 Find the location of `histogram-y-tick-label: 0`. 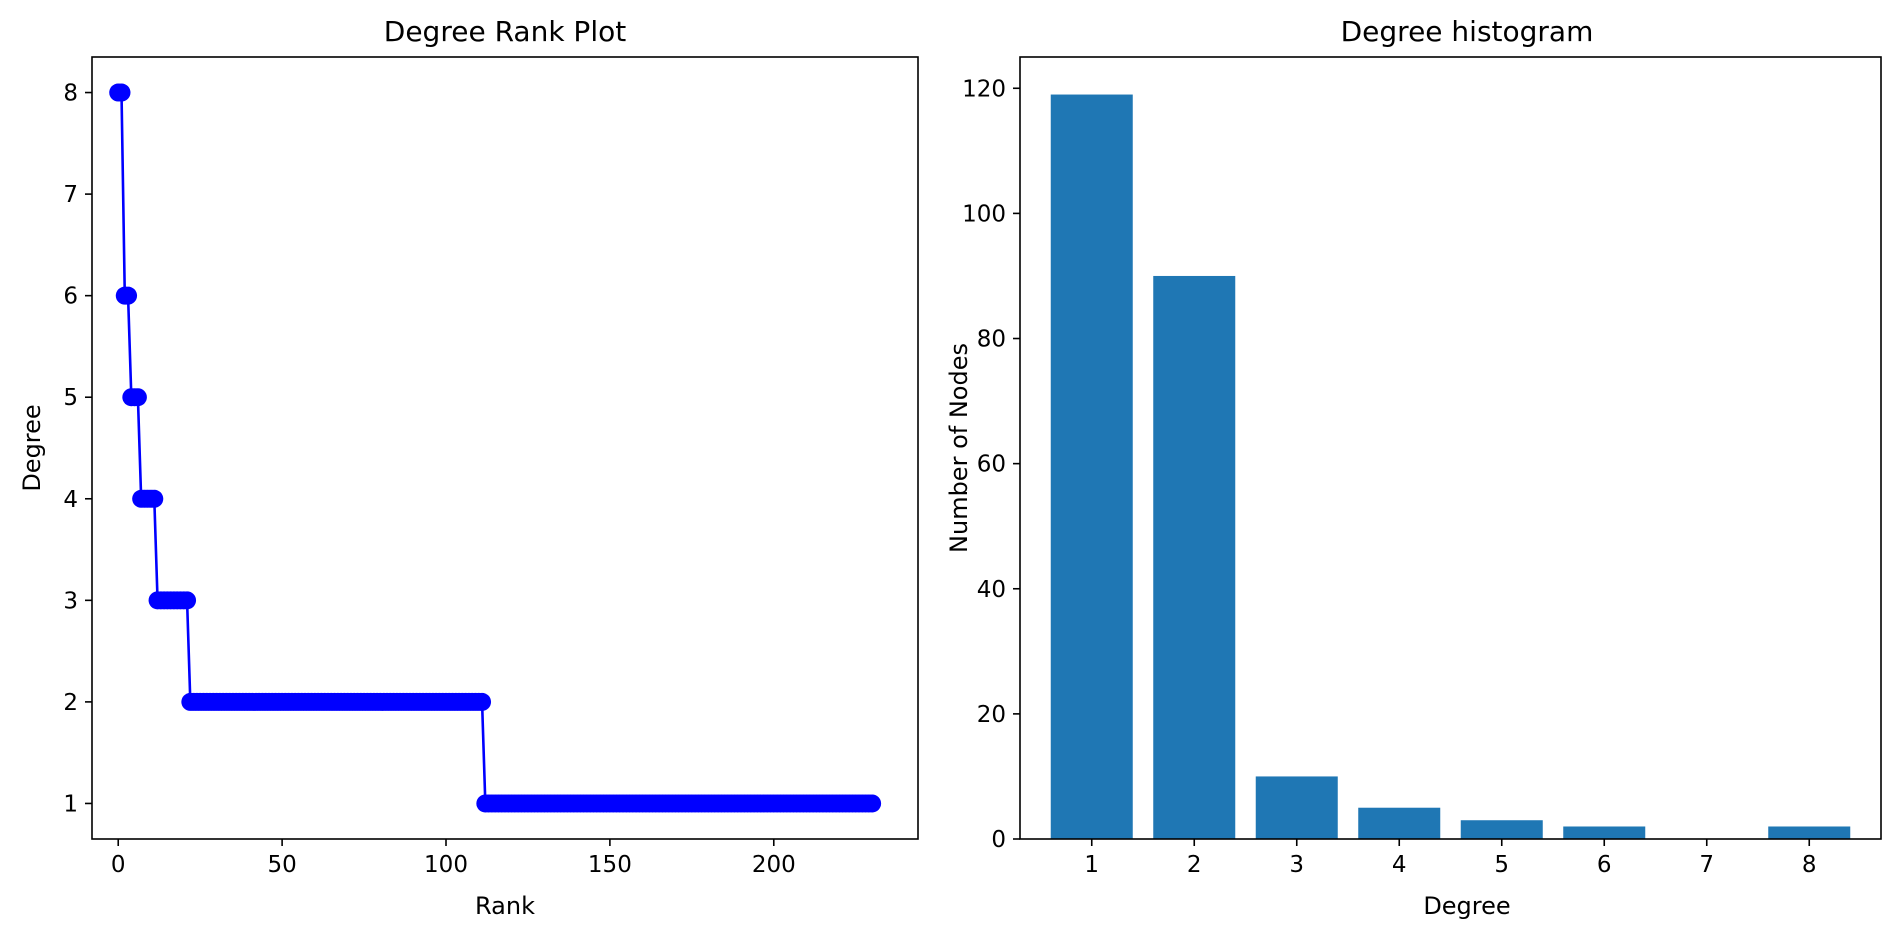

histogram-y-tick-label: 0 is located at coordinates (998, 840).